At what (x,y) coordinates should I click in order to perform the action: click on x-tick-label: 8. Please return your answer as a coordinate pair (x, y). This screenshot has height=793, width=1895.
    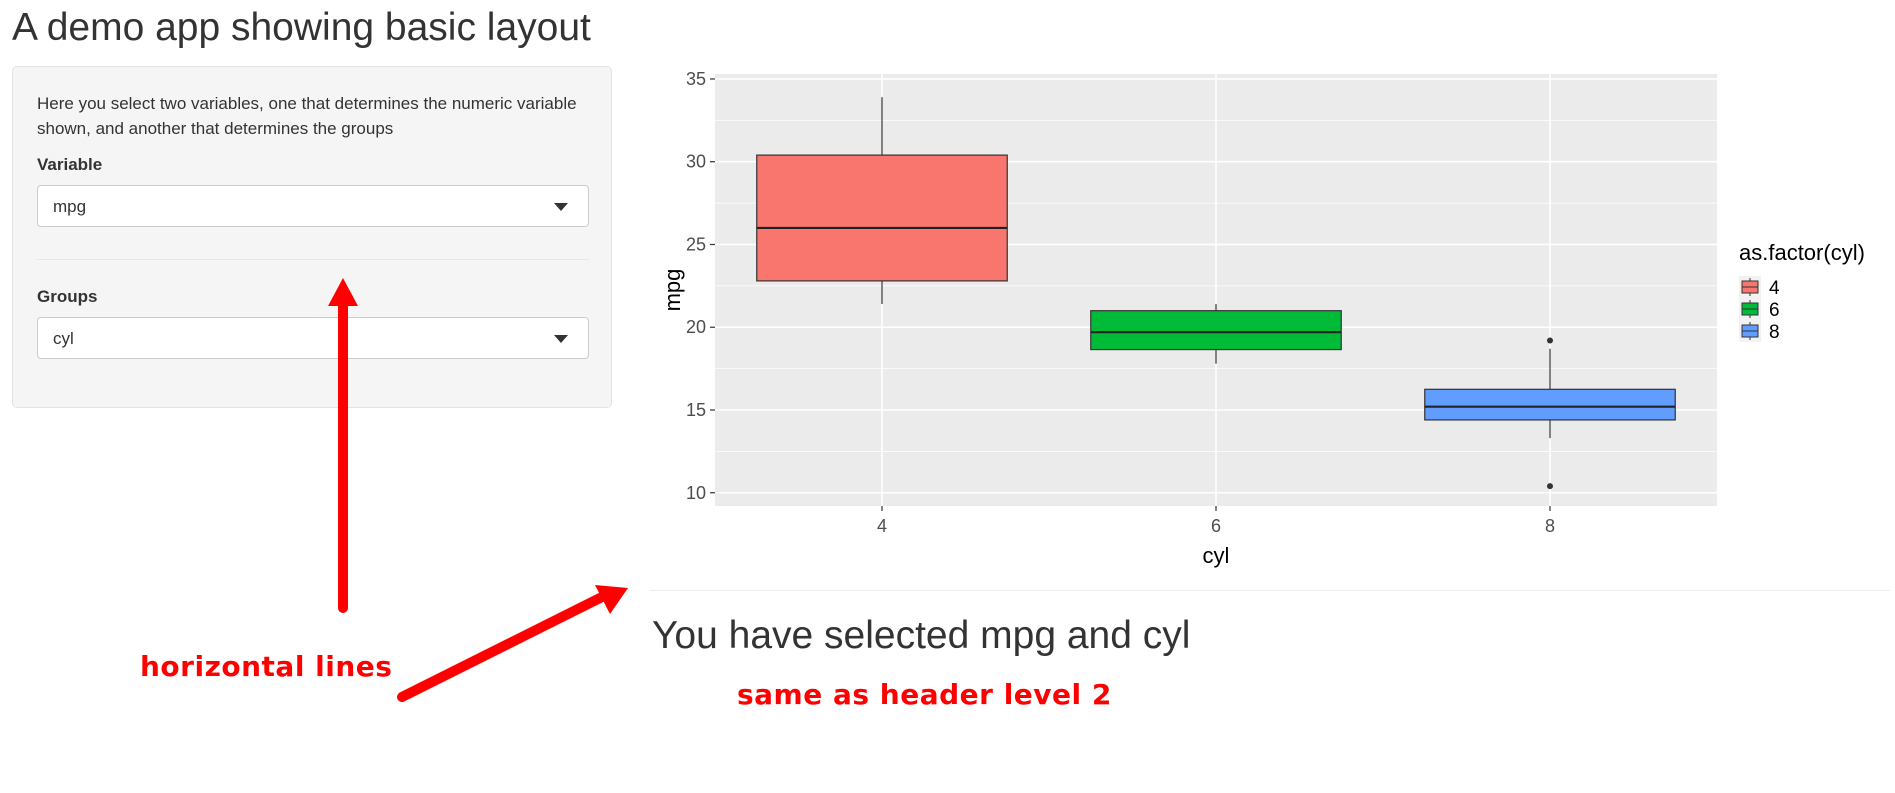
    Looking at the image, I should click on (1550, 526).